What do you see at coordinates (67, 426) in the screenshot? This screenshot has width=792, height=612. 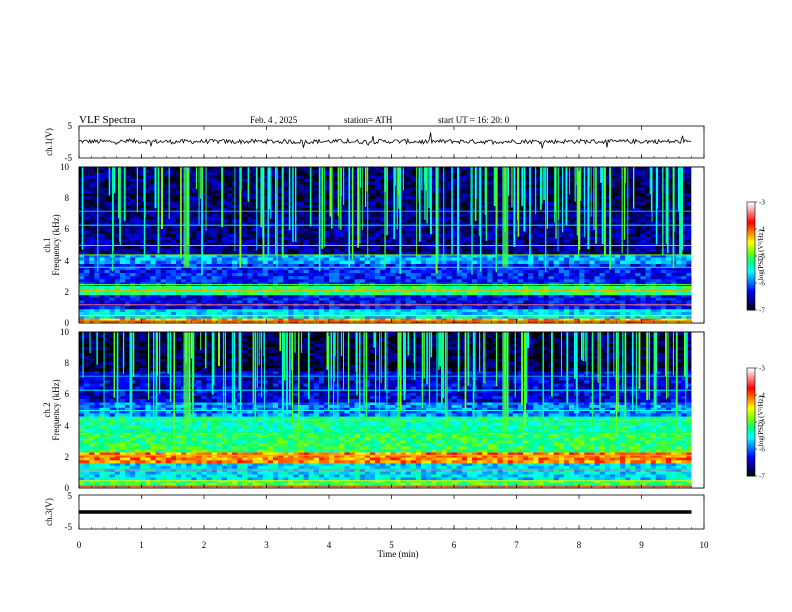 I see `ch2-freq-tick-4: 4` at bounding box center [67, 426].